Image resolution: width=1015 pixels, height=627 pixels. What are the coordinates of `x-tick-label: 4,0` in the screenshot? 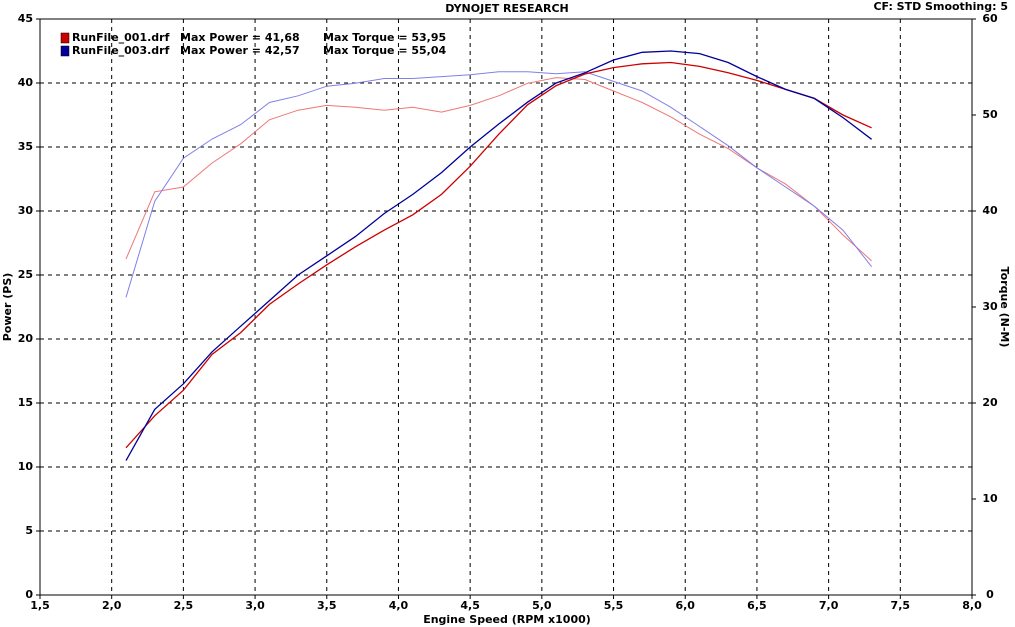 It's located at (399, 605).